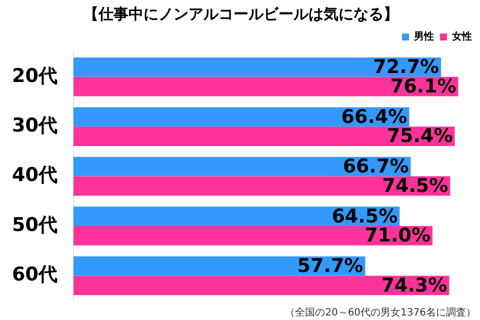  Describe the element at coordinates (35, 225) in the screenshot. I see `y-tick-label: 50代` at that location.